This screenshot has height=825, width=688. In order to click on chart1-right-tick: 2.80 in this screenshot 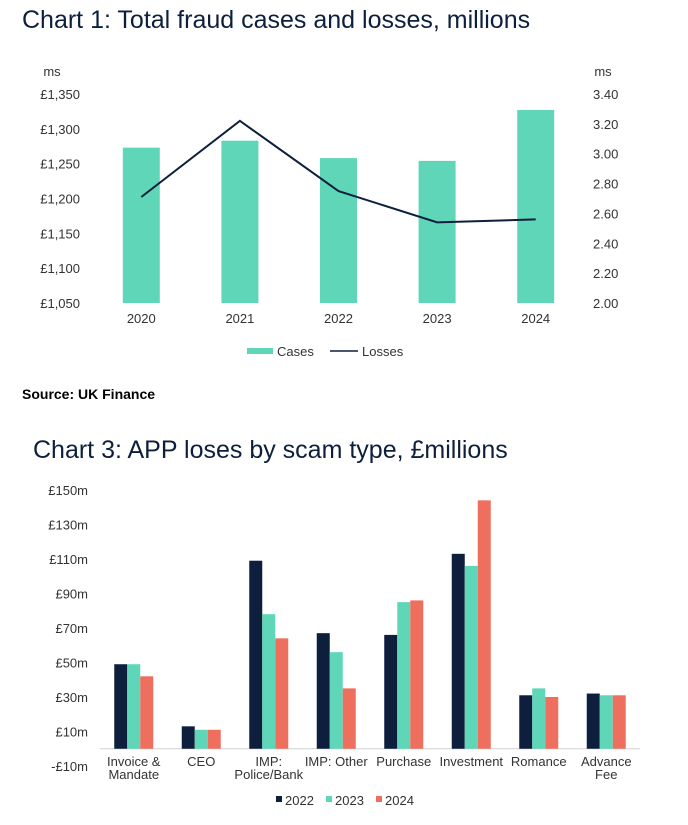, I will do `click(605, 184)`.